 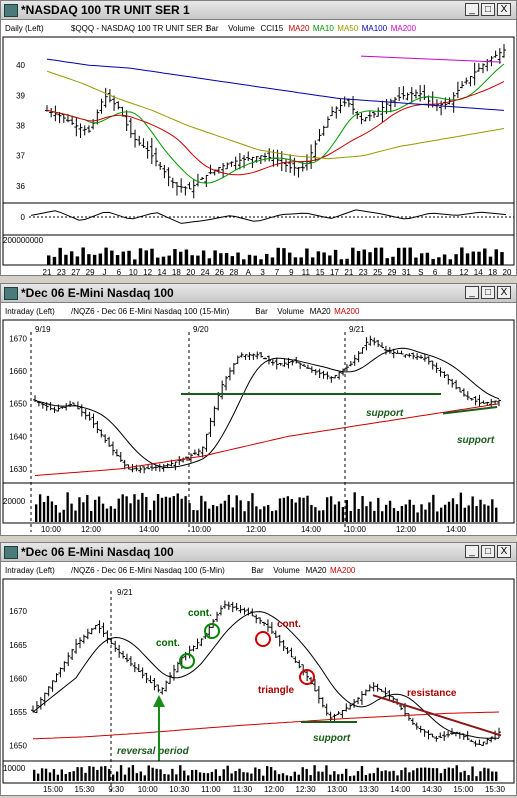 I want to click on ma50-line, so click(x=275, y=115).